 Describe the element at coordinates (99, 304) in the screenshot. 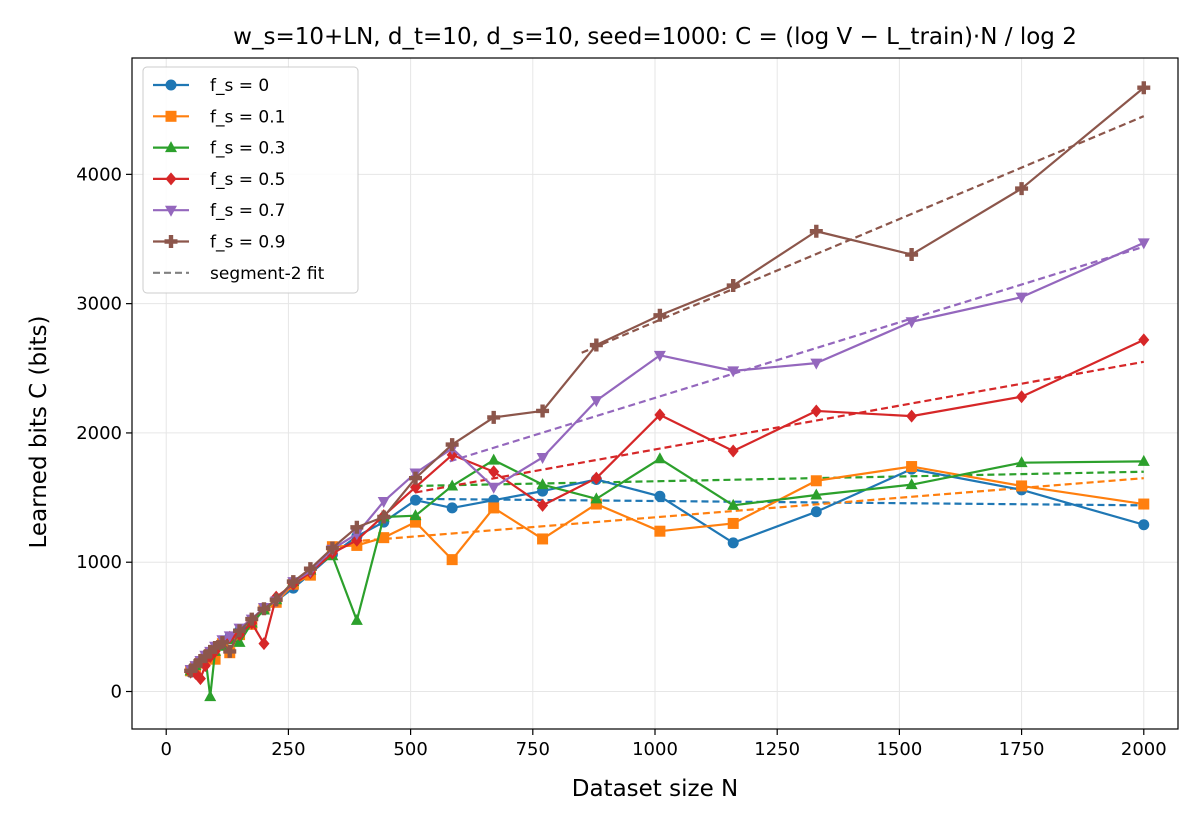

I see `y-tick-label: 3000` at that location.